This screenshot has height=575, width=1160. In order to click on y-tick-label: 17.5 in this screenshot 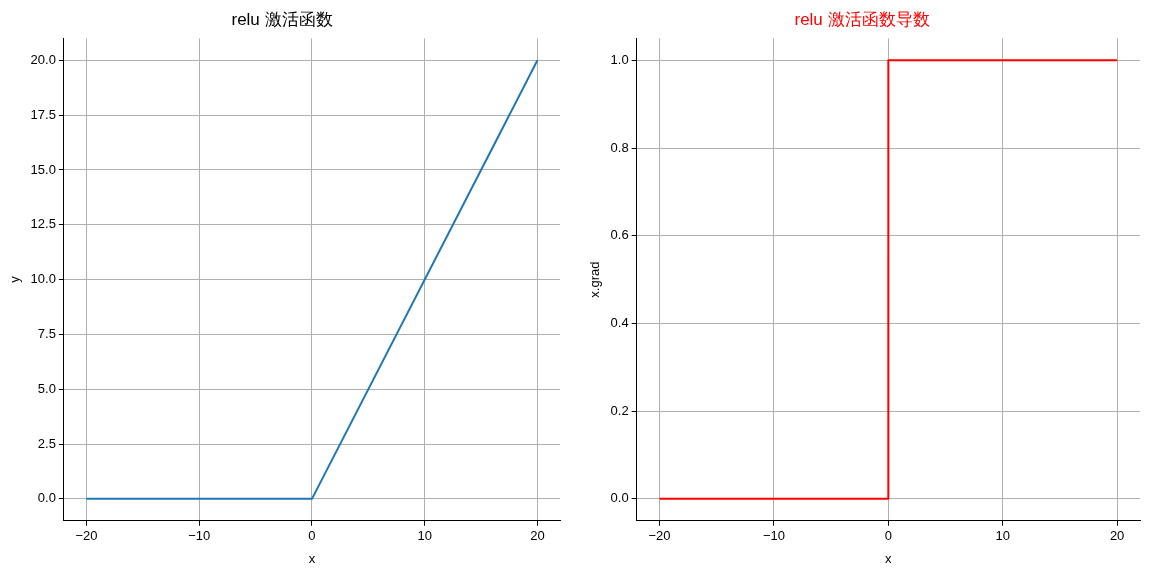, I will do `click(43, 114)`.